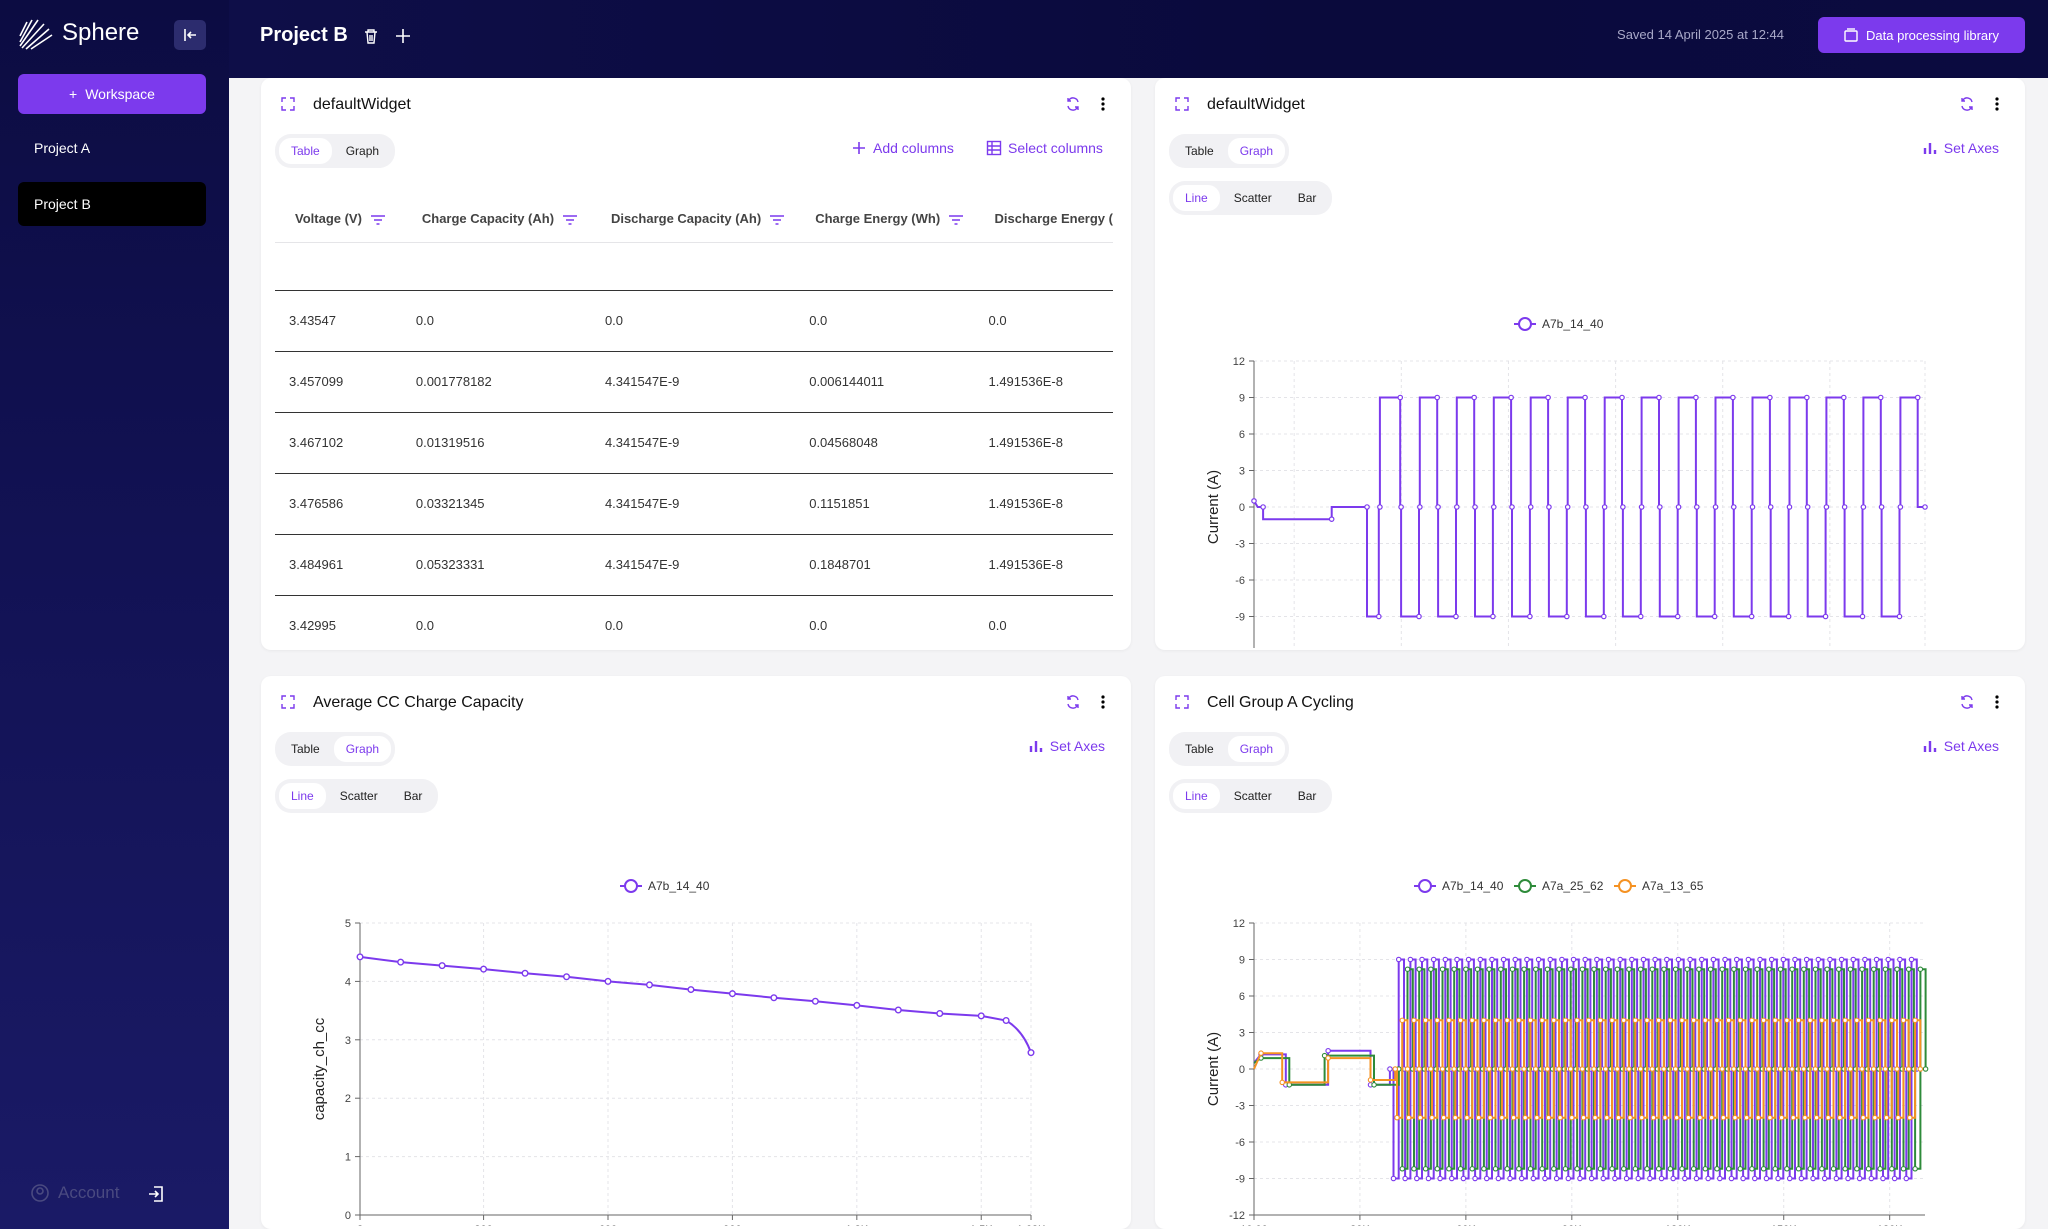 This screenshot has width=2048, height=1229. What do you see at coordinates (496, 219) in the screenshot?
I see `column-header: Charge Capacity (Ah)` at bounding box center [496, 219].